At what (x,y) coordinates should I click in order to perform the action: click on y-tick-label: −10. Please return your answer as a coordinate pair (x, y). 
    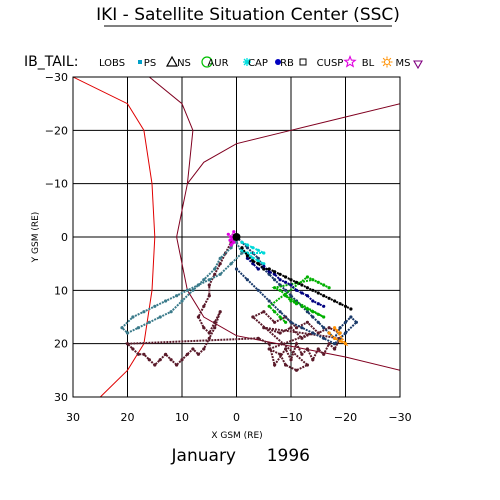
    Looking at the image, I should click on (56, 184).